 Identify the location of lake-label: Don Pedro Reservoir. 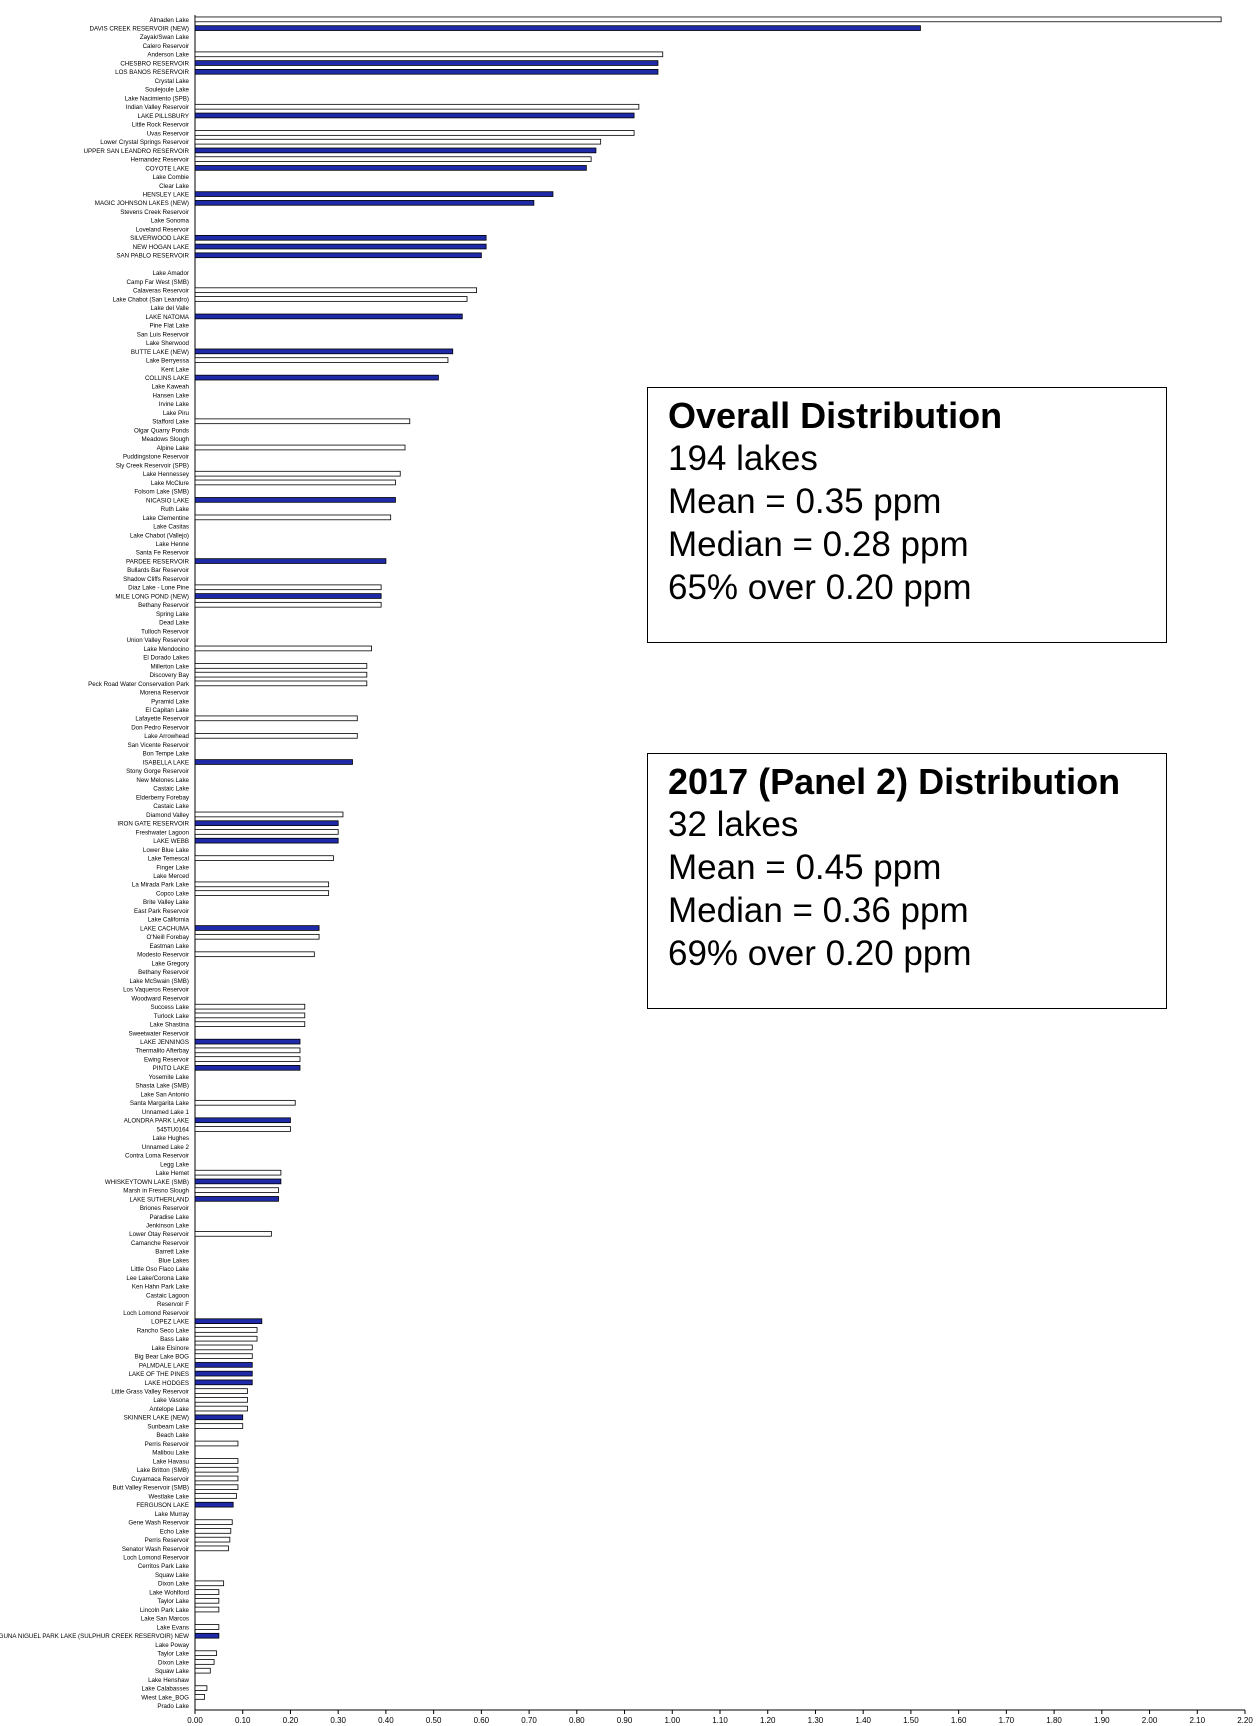
(160, 727).